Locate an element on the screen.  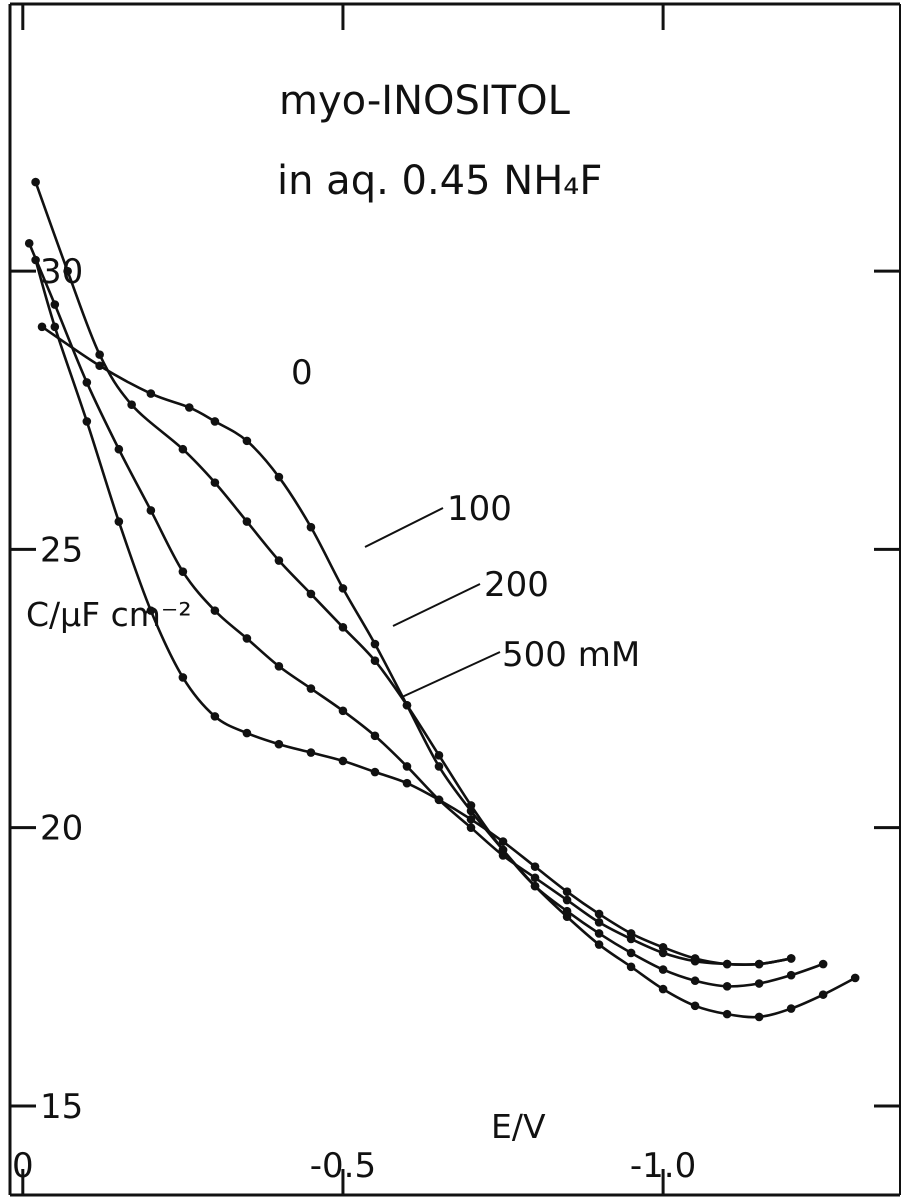
series-label-100: 100 is located at coordinates (479, 509).